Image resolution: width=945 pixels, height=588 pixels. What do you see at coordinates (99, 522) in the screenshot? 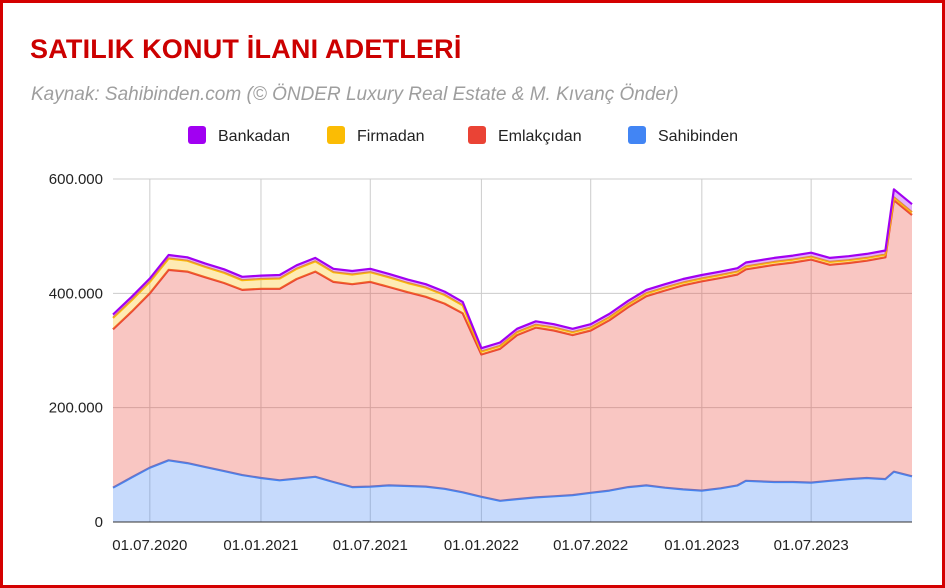
I see `y-tick-label: 0` at bounding box center [99, 522].